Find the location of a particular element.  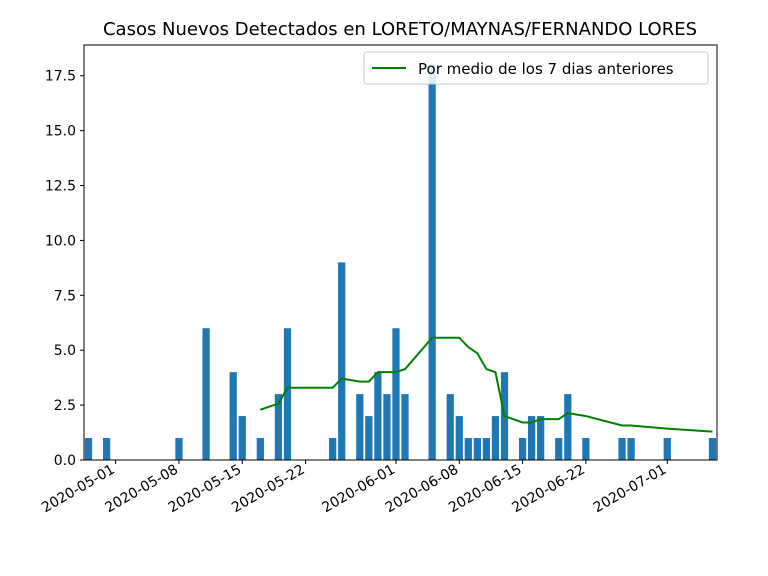

legend-label: Por medio de los 7 dias anteriores is located at coordinates (546, 69).